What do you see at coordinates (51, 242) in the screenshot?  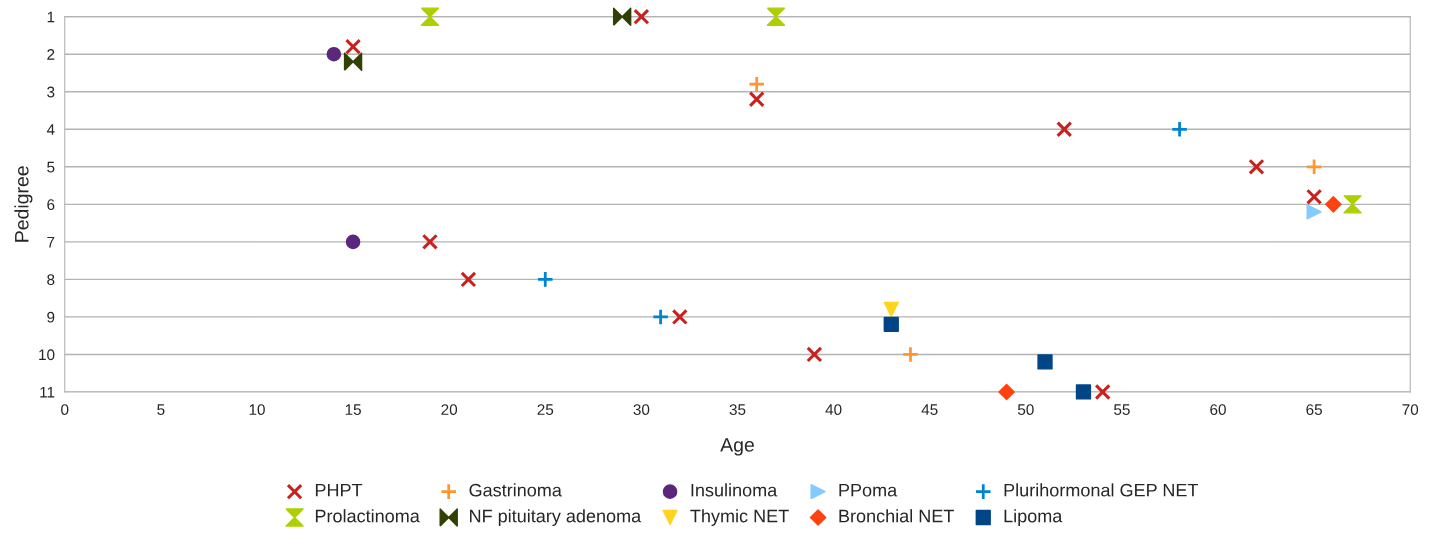 I see `y-tick-label: 7` at bounding box center [51, 242].